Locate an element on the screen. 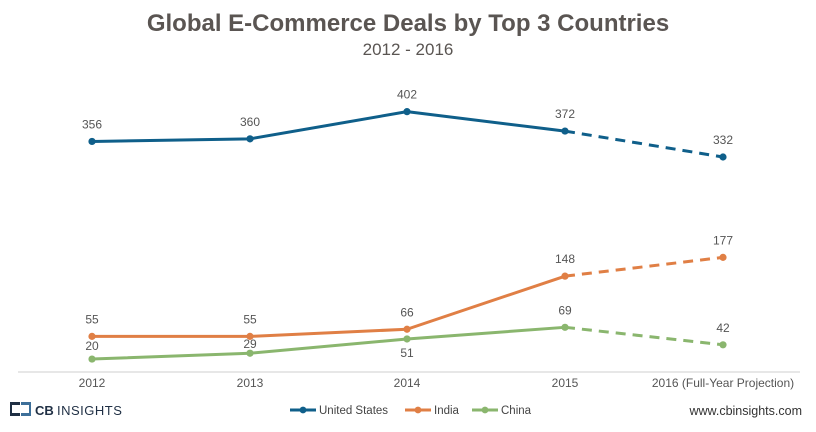 This screenshot has width=816, height=432. legend-marker-united-states is located at coordinates (303, 410).